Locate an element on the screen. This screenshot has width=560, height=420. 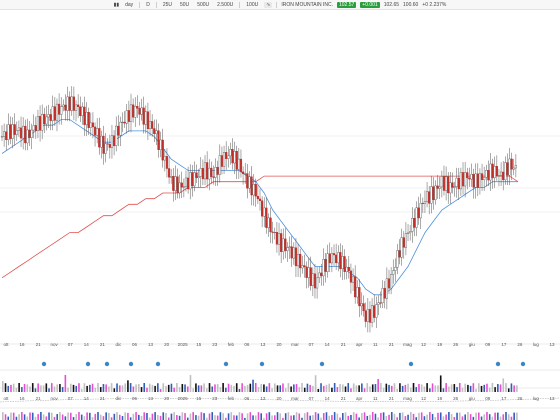
period-select: 100U is located at coordinates (252, 4).